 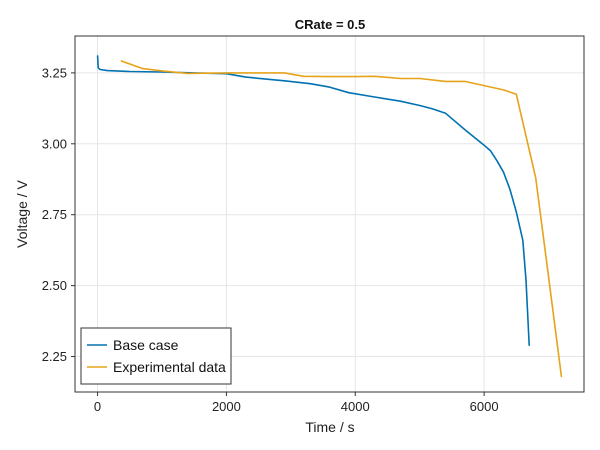 I want to click on legend-box, so click(x=156, y=356).